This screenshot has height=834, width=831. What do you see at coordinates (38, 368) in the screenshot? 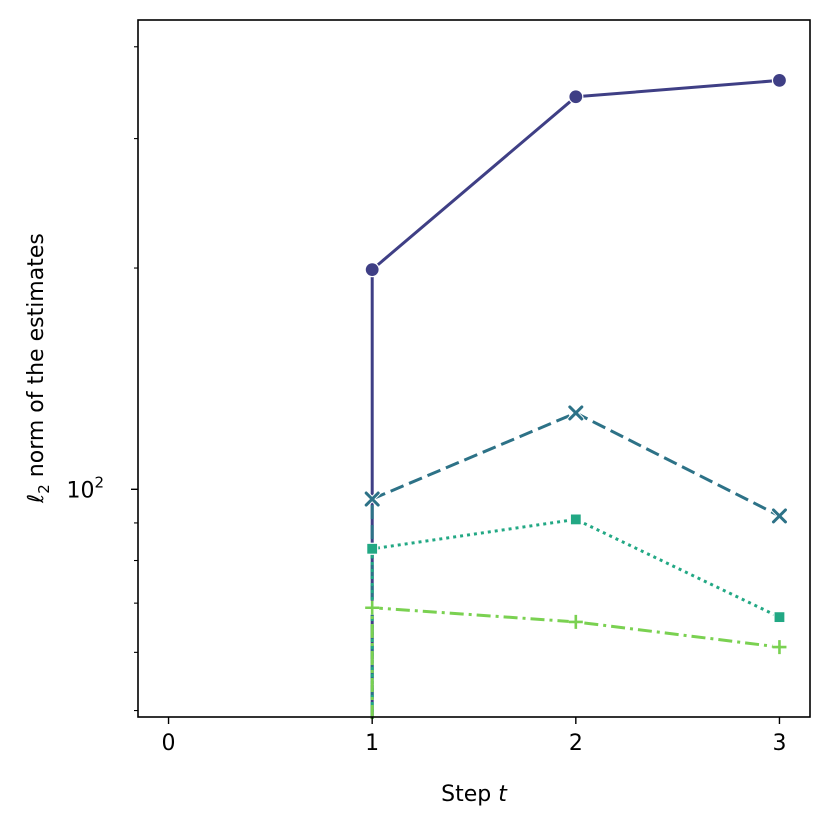
I see `y-axis-label: ℓ2 norm of the estimates` at bounding box center [38, 368].